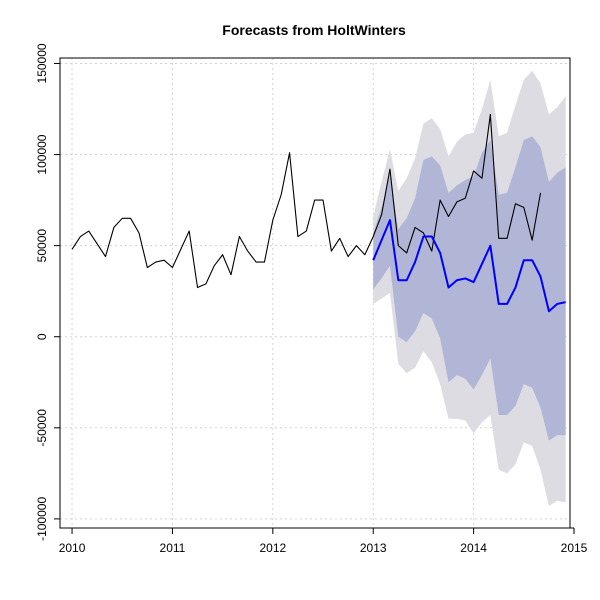 This screenshot has height=600, width=600. What do you see at coordinates (473, 548) in the screenshot?
I see `x-tick-label: 2014` at bounding box center [473, 548].